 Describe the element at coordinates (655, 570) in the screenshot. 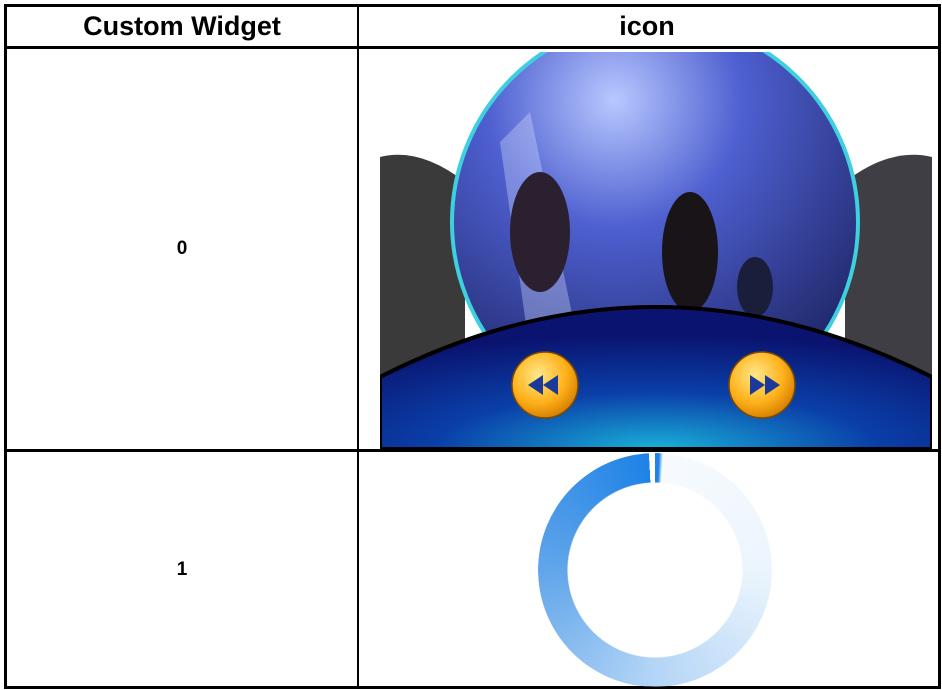

I see `loading-ring-icon` at that location.